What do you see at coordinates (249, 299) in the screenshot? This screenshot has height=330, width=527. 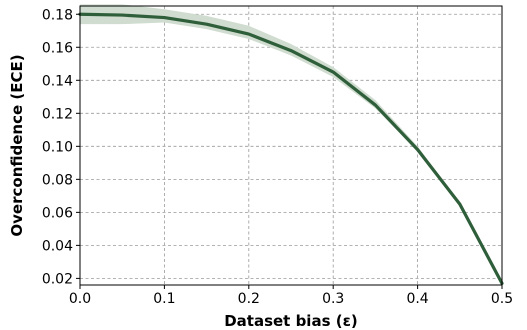 I see `x-tick-label: 0.2` at bounding box center [249, 299].